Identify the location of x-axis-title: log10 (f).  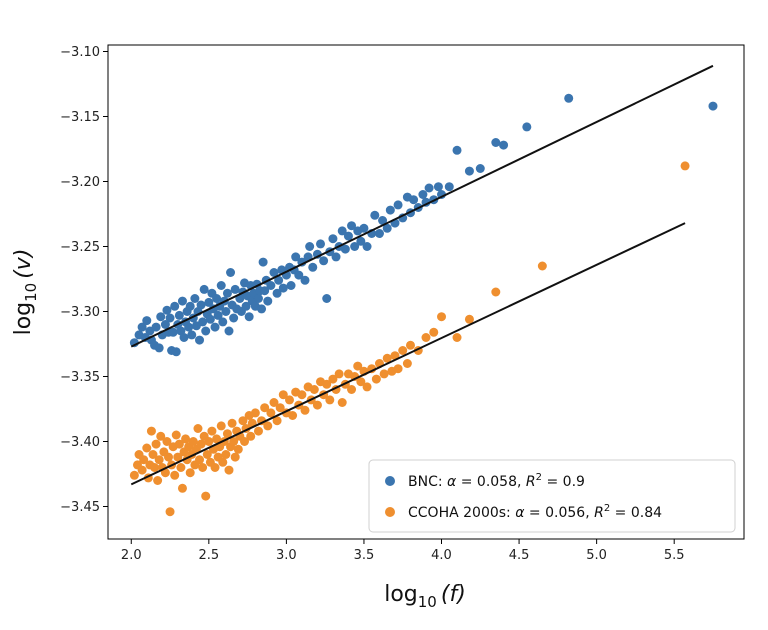
(425, 596).